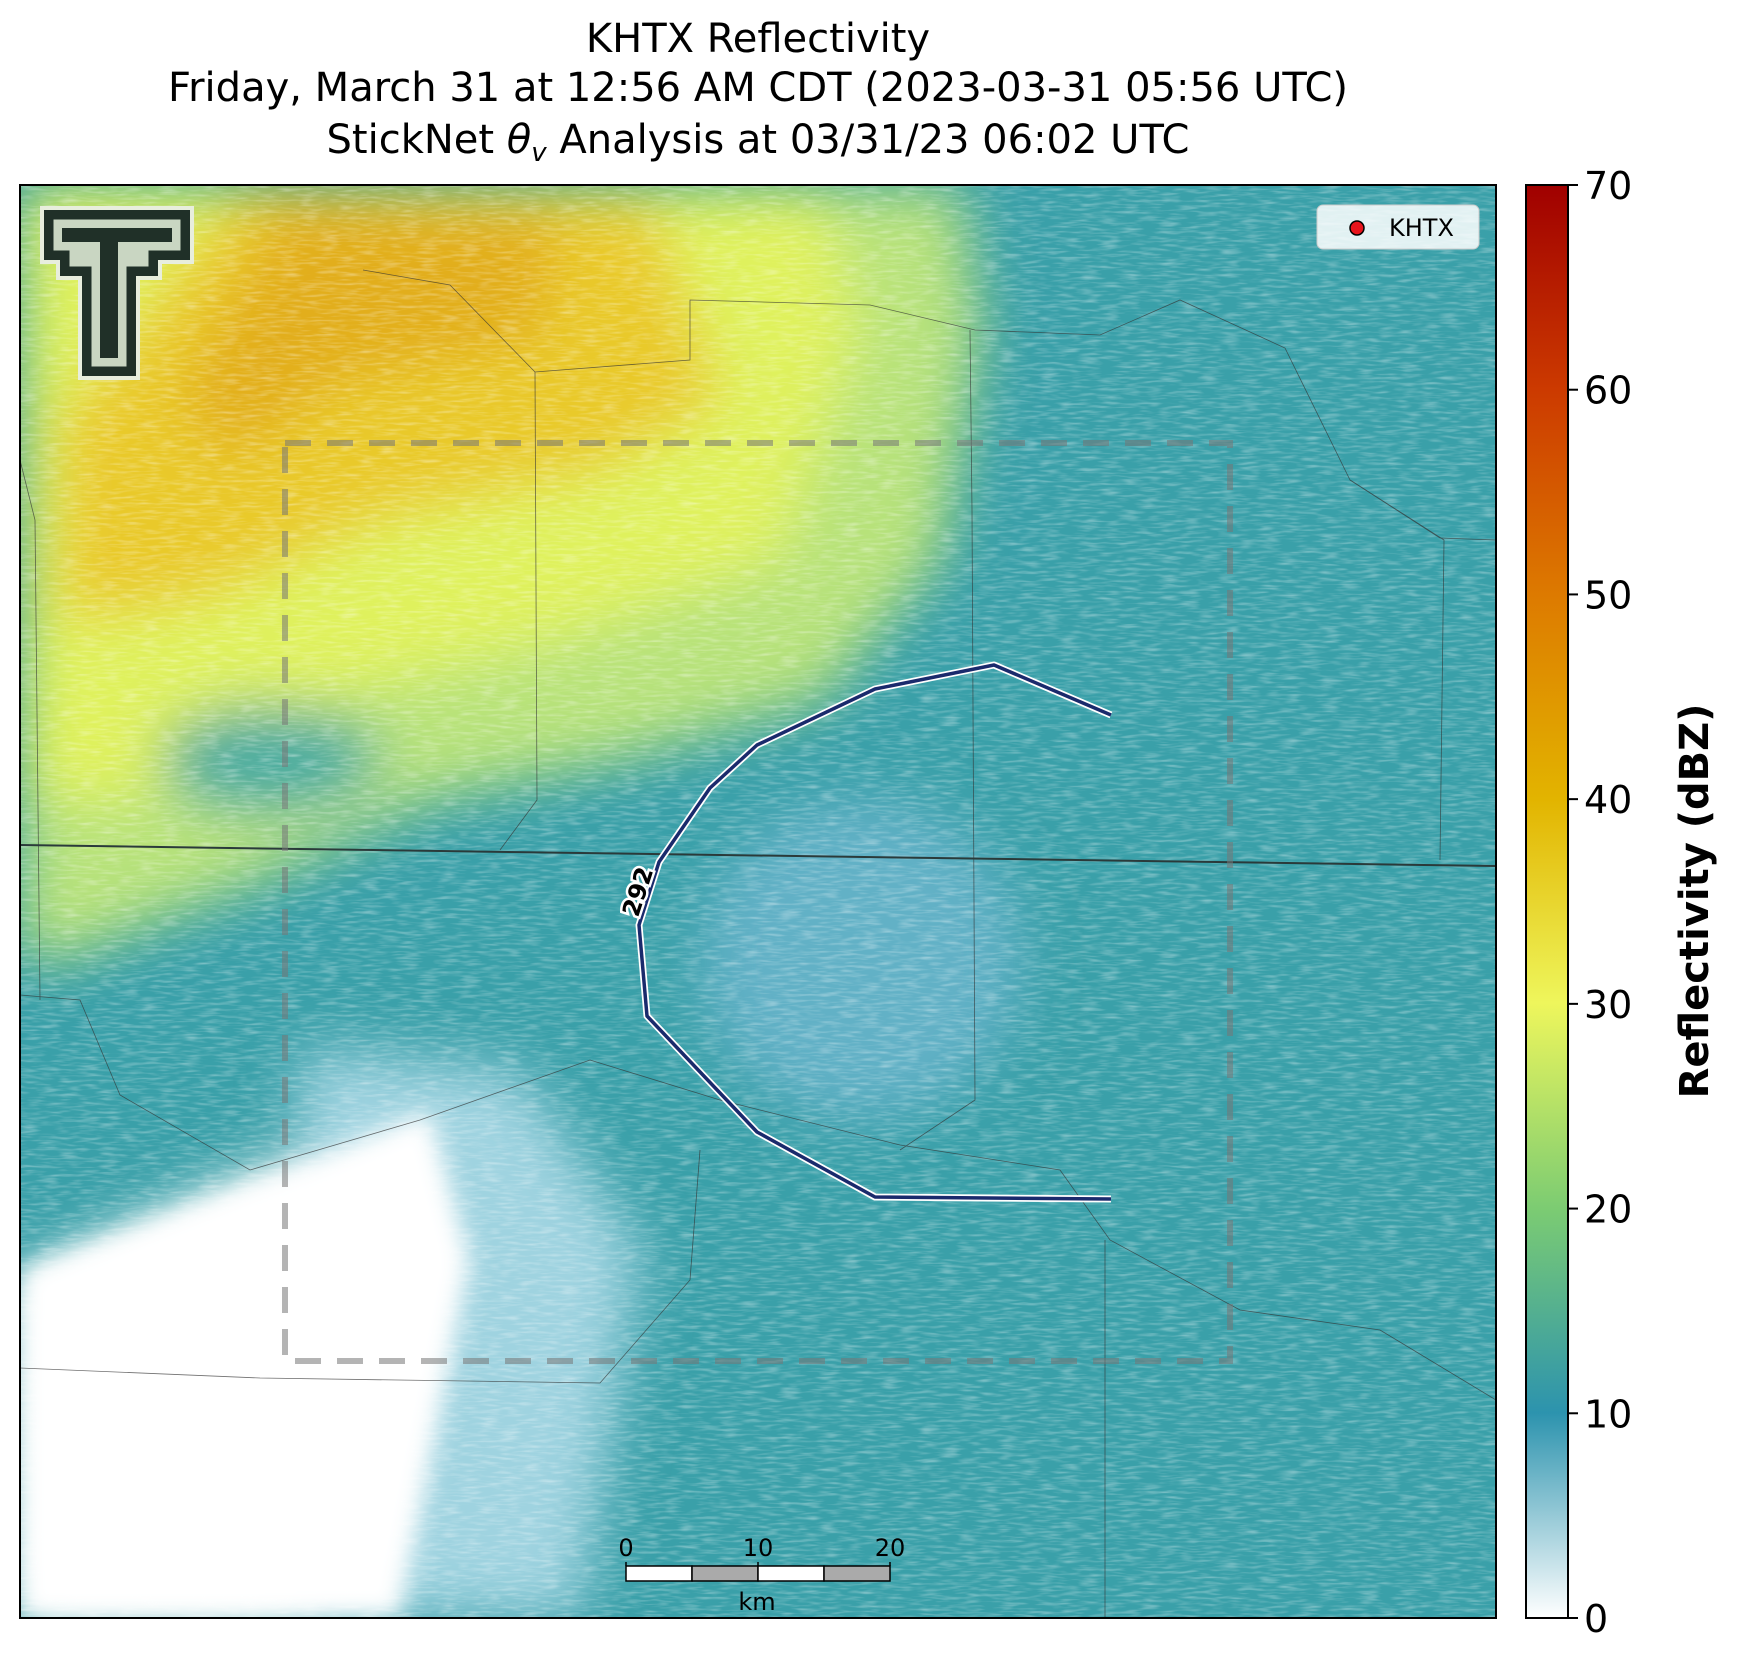 The width and height of the screenshot is (1738, 1664). Describe the element at coordinates (1608, 800) in the screenshot. I see `colorbar-tick-label: 40` at that location.